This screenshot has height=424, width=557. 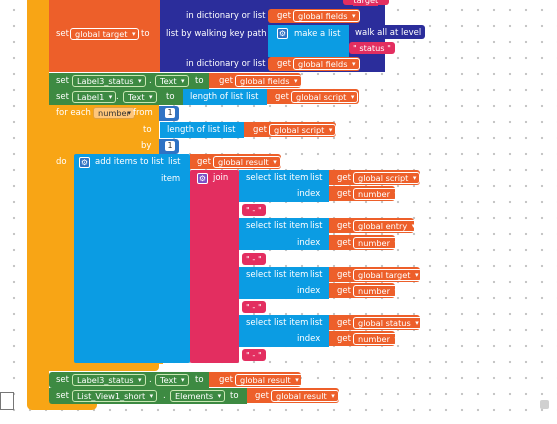 What do you see at coordinates (377, 291) in the screenshot?
I see `number-dropdown-3: number` at bounding box center [377, 291].